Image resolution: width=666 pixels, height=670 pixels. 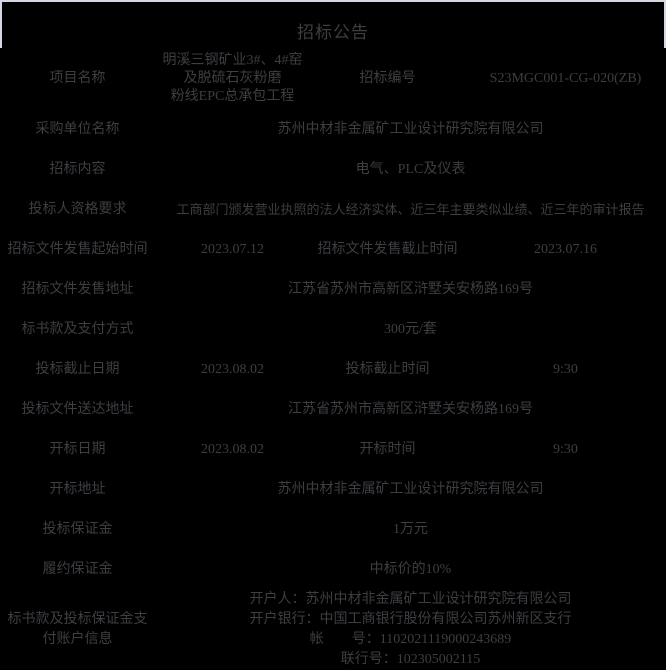 I want to click on tender-number-label: 招标编号, so click(x=387, y=78).